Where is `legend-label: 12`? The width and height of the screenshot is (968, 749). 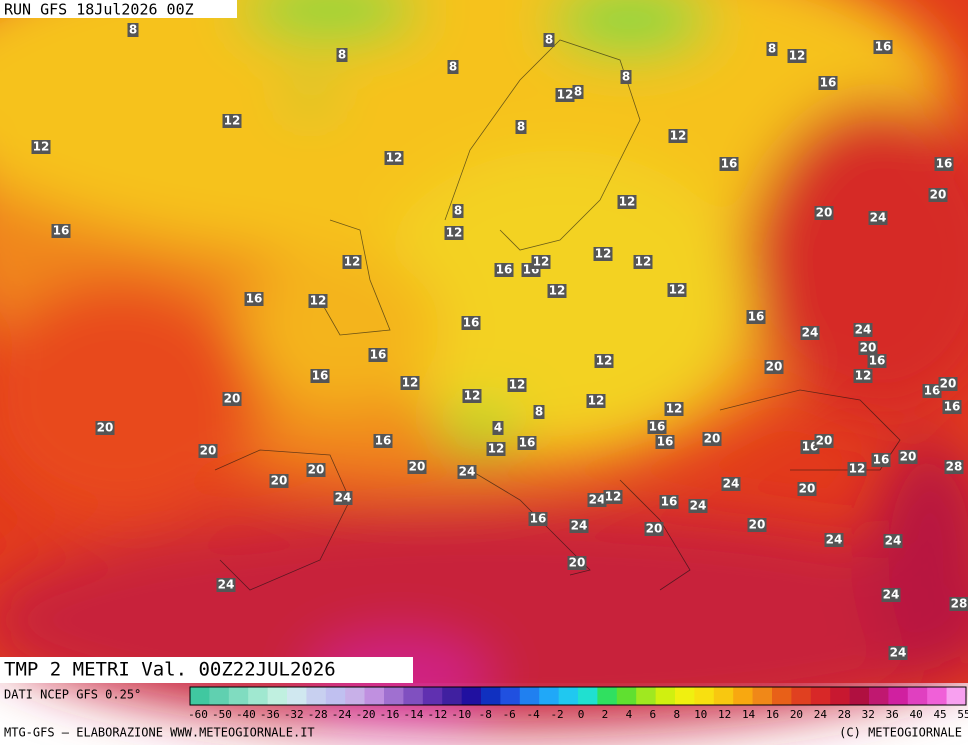 legend-label: 12 is located at coordinates (724, 714).